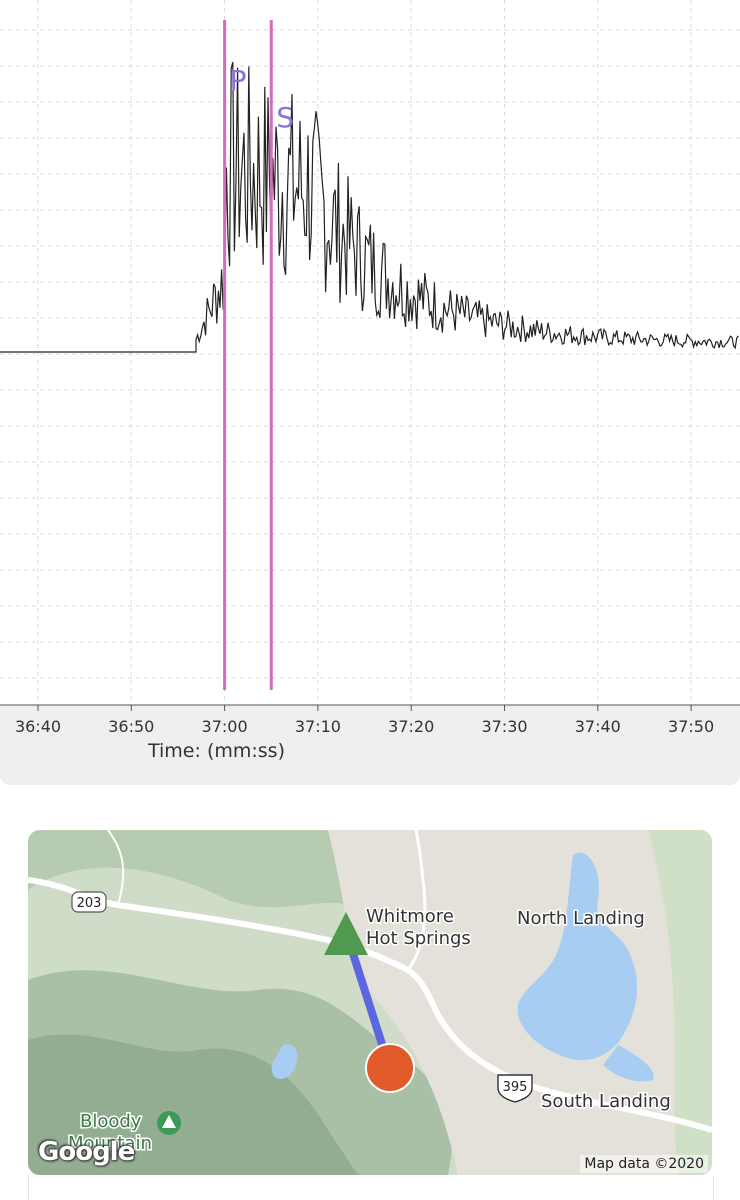 Image resolution: width=740 pixels, height=1200 pixels. I want to click on phase-markers: PS, so click(258, 355).